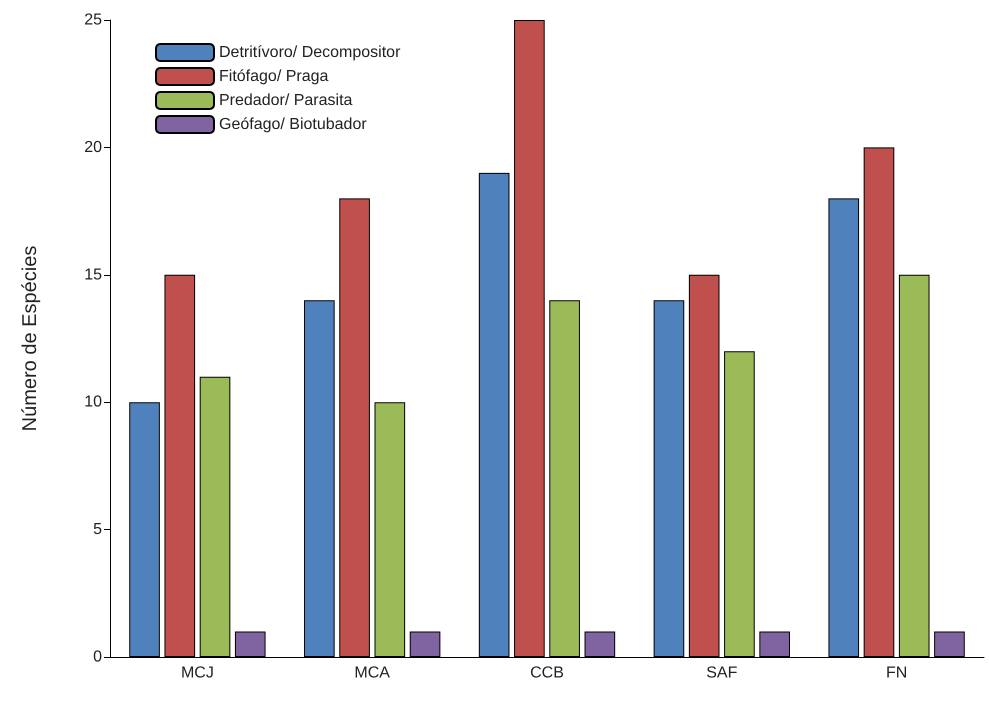 The height and width of the screenshot is (704, 989). What do you see at coordinates (286, 100) in the screenshot?
I see `legend-label: Predador/ Parasita` at bounding box center [286, 100].